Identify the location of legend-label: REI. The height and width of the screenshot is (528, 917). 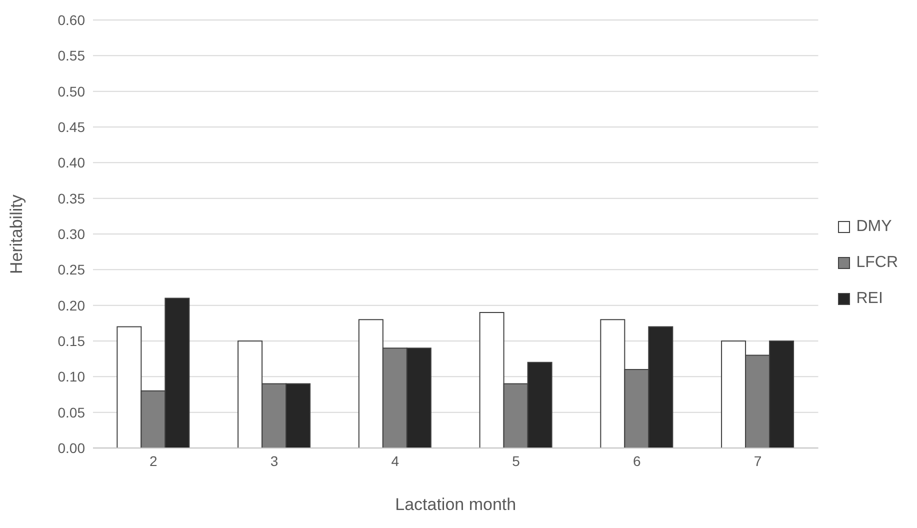
(869, 299).